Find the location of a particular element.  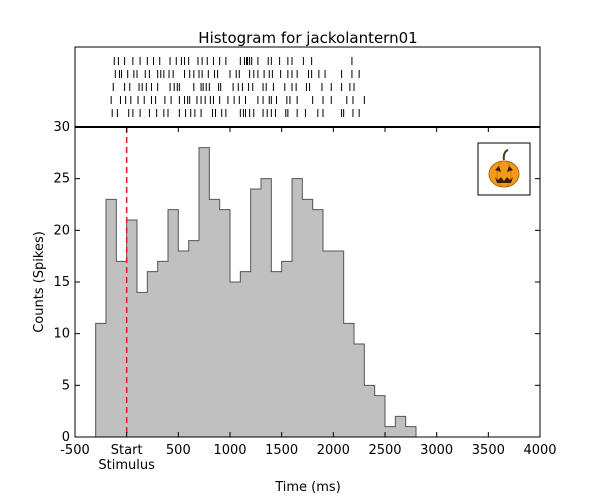

x-tick-label: 3000 is located at coordinates (436, 450).